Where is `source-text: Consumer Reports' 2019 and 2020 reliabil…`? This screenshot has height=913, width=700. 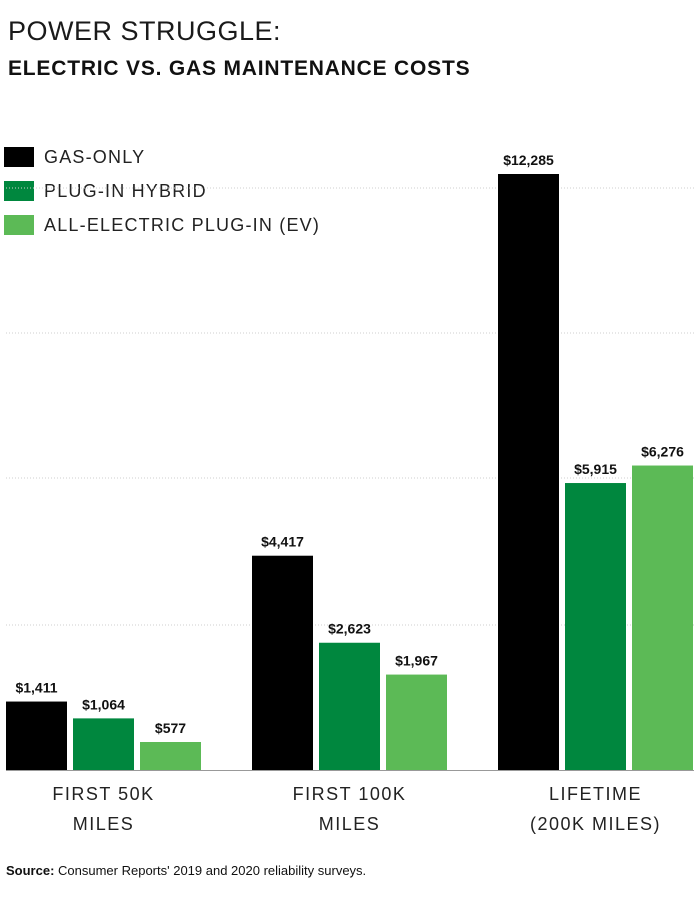 source-text: Consumer Reports' 2019 and 2020 reliabil… is located at coordinates (210, 870).